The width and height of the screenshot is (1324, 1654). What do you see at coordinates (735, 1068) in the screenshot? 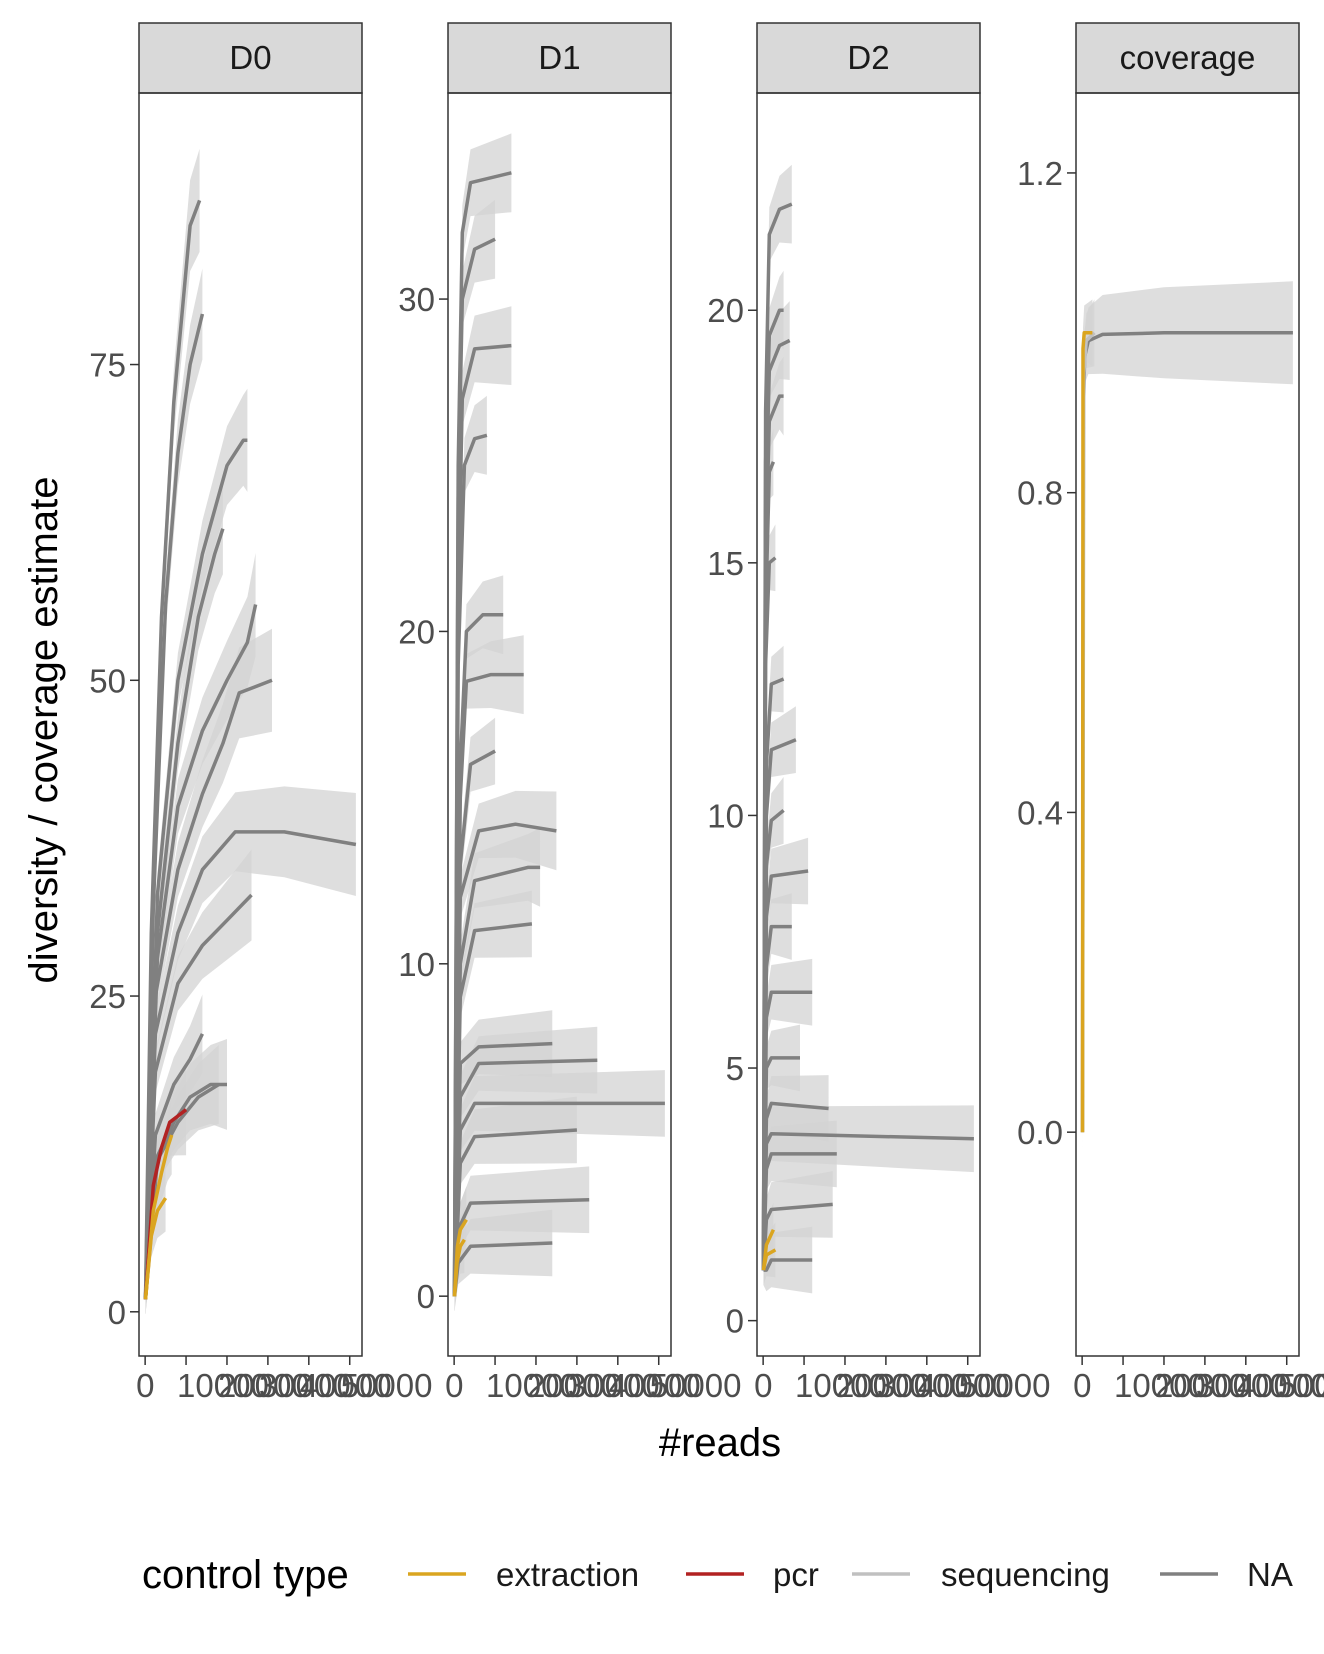
I see `y-tick-label: 5` at bounding box center [735, 1068].